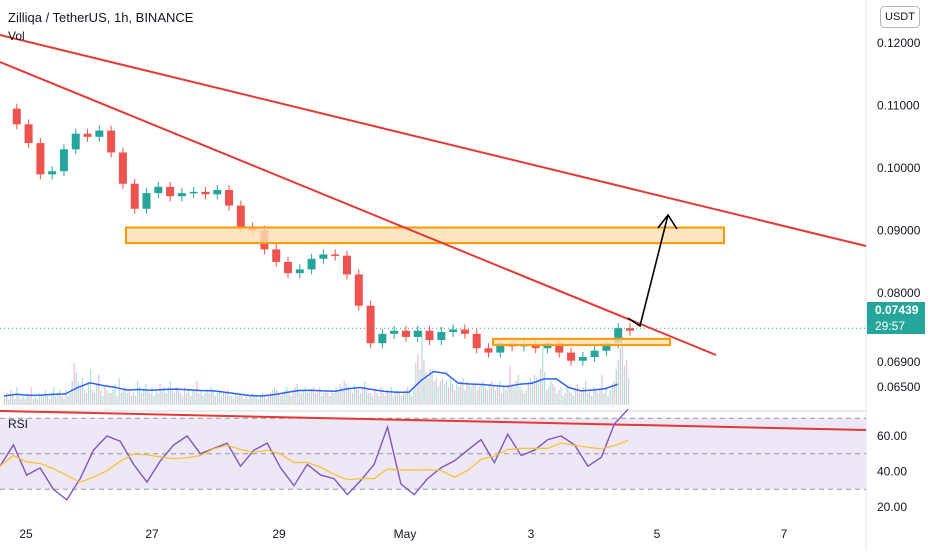 This screenshot has width=932, height=555. I want to click on price-tick-label: 0.06900, so click(899, 362).